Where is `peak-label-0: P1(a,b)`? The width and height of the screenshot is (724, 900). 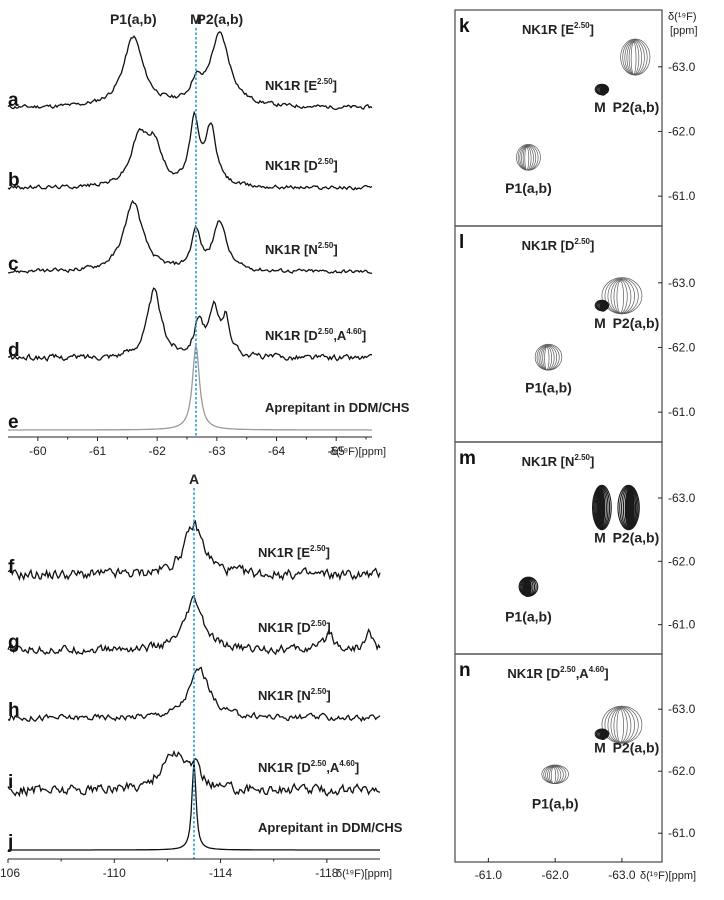
peak-label-0: P1(a,b) is located at coordinates (133, 19).